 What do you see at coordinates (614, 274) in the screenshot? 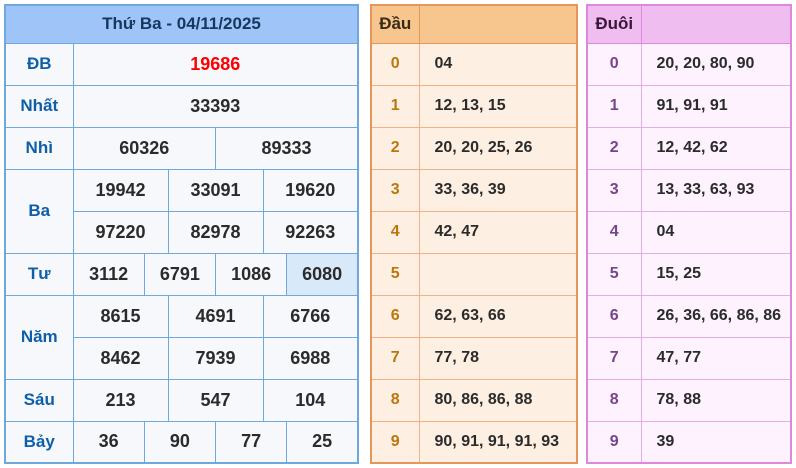
I see `duoi-digit-cell: 5` at bounding box center [614, 274].